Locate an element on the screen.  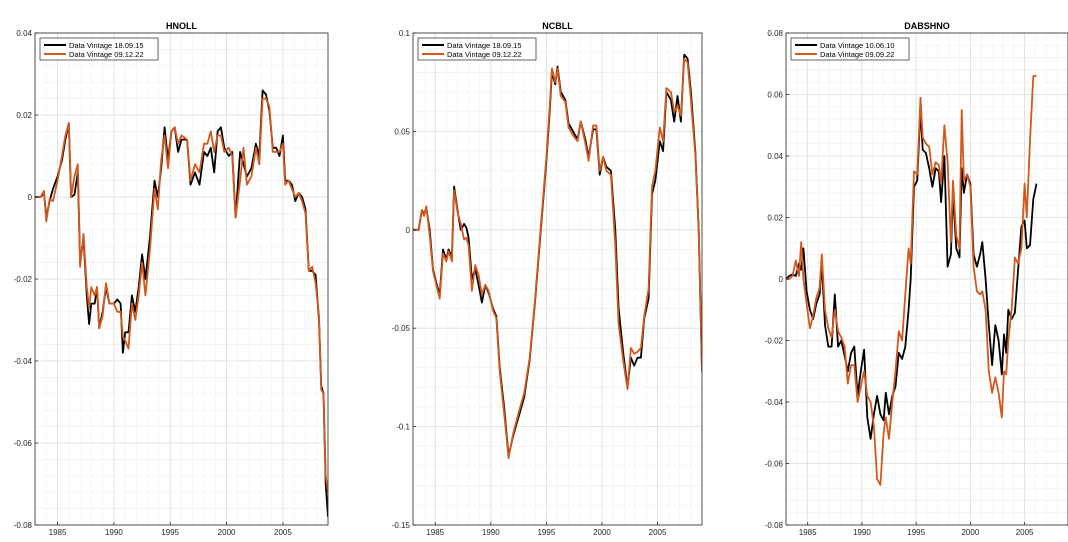
y-tick-label: -0.15 is located at coordinates (401, 525).